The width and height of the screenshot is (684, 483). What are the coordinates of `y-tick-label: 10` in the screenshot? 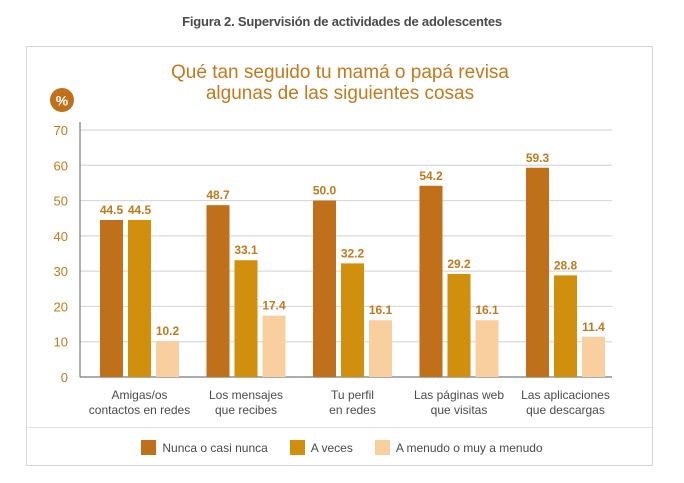 It's located at (61, 342).